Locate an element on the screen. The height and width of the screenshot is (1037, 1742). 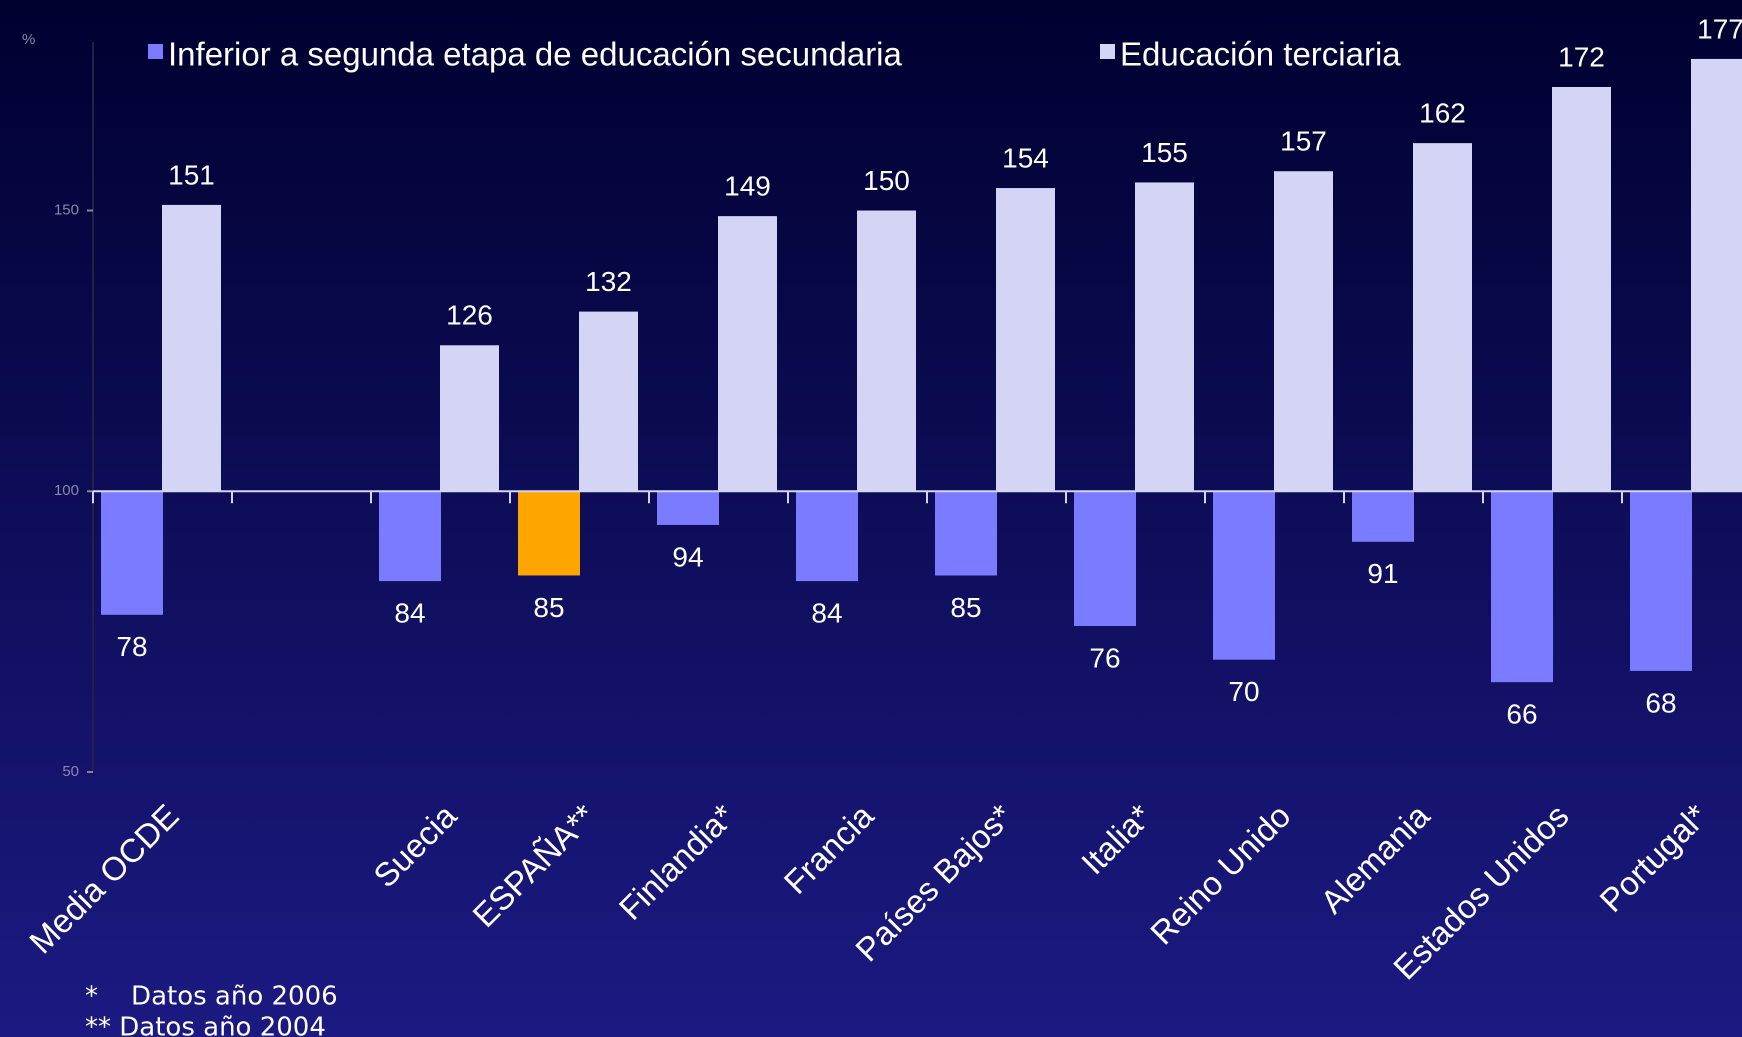
value-label: 162 is located at coordinates (1442, 113).